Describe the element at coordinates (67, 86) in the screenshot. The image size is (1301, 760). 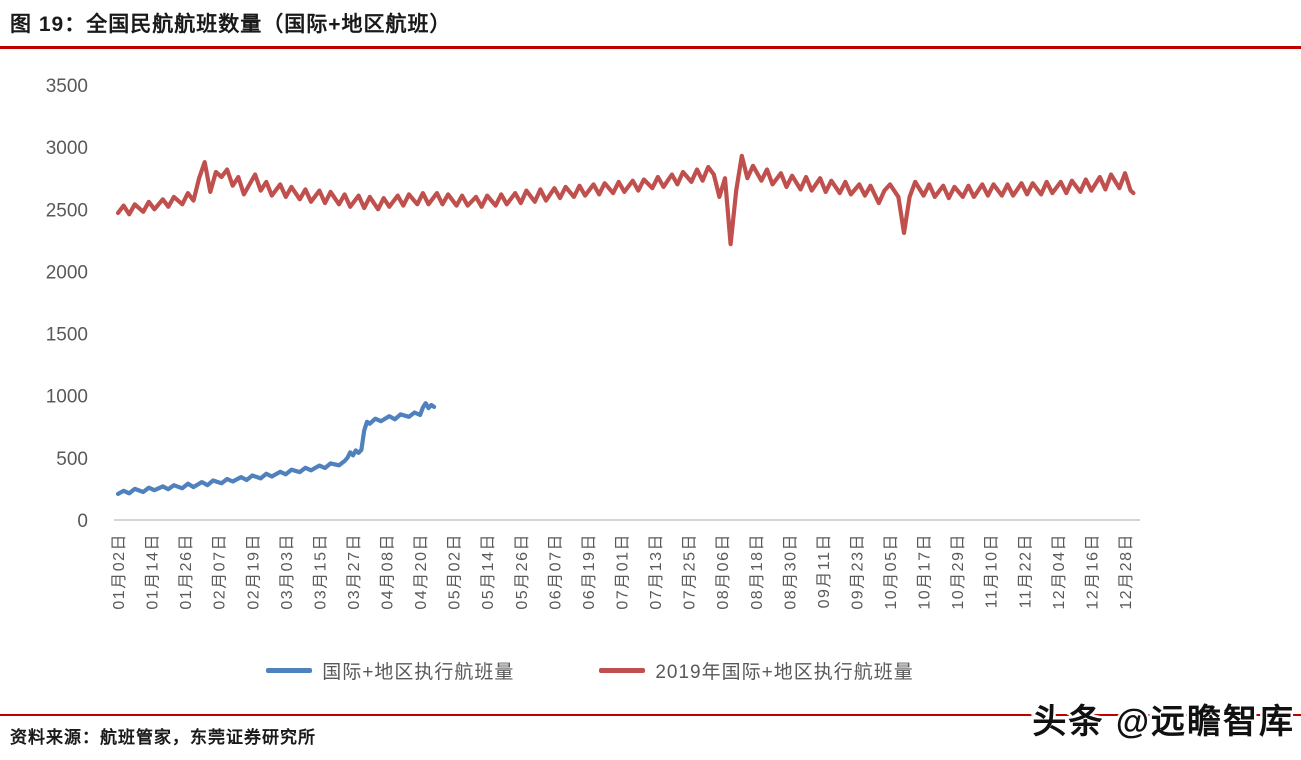
I see `y-tick-label: 3500` at that location.